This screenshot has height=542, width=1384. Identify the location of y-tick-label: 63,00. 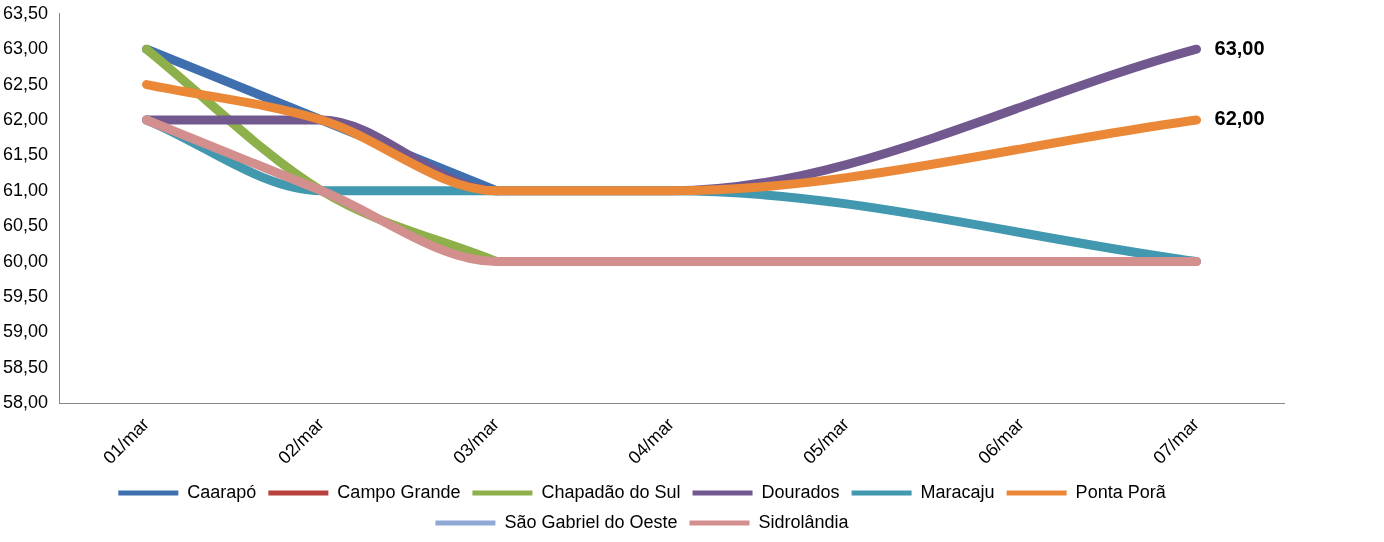
(26, 48).